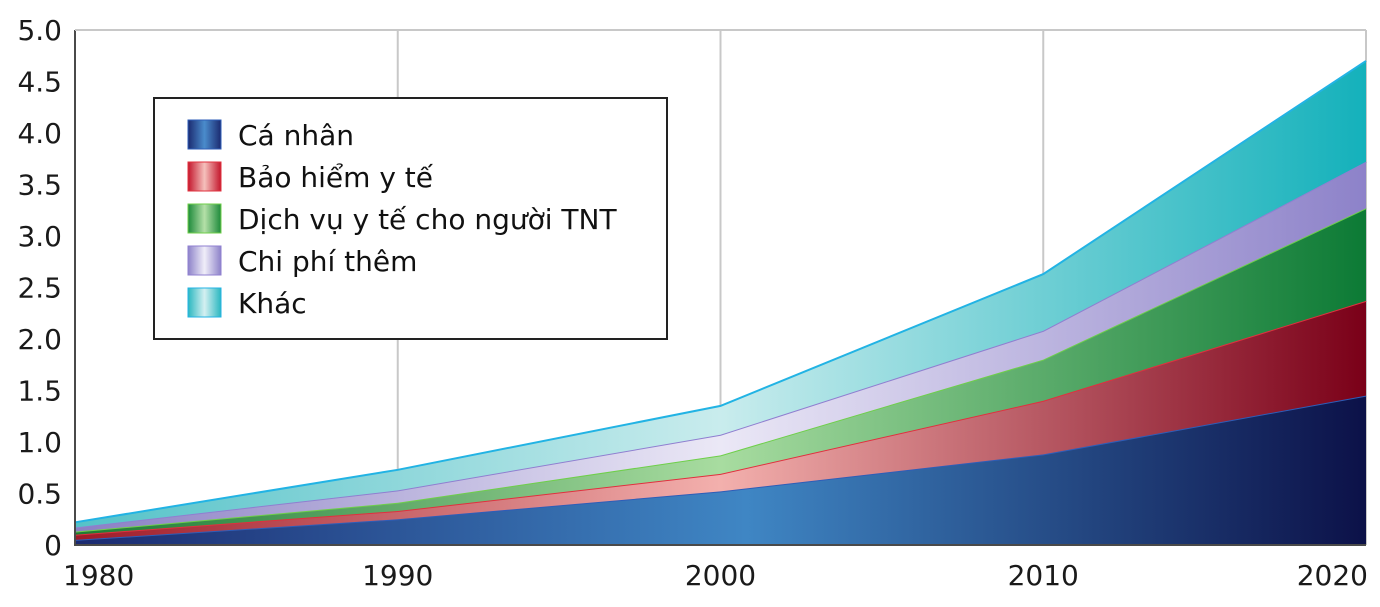  I want to click on y-tick-label: 0.5, so click(39, 494).